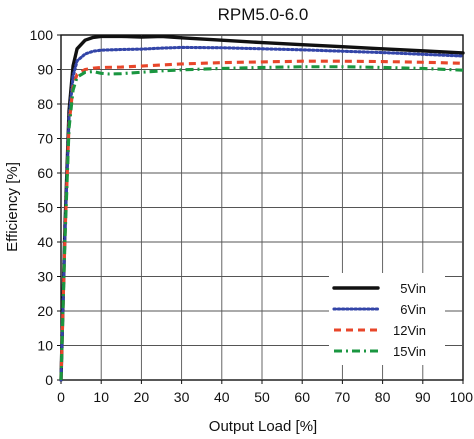 The height and width of the screenshot is (439, 474). What do you see at coordinates (262, 397) in the screenshot?
I see `x-tick-label-5: 50` at bounding box center [262, 397].